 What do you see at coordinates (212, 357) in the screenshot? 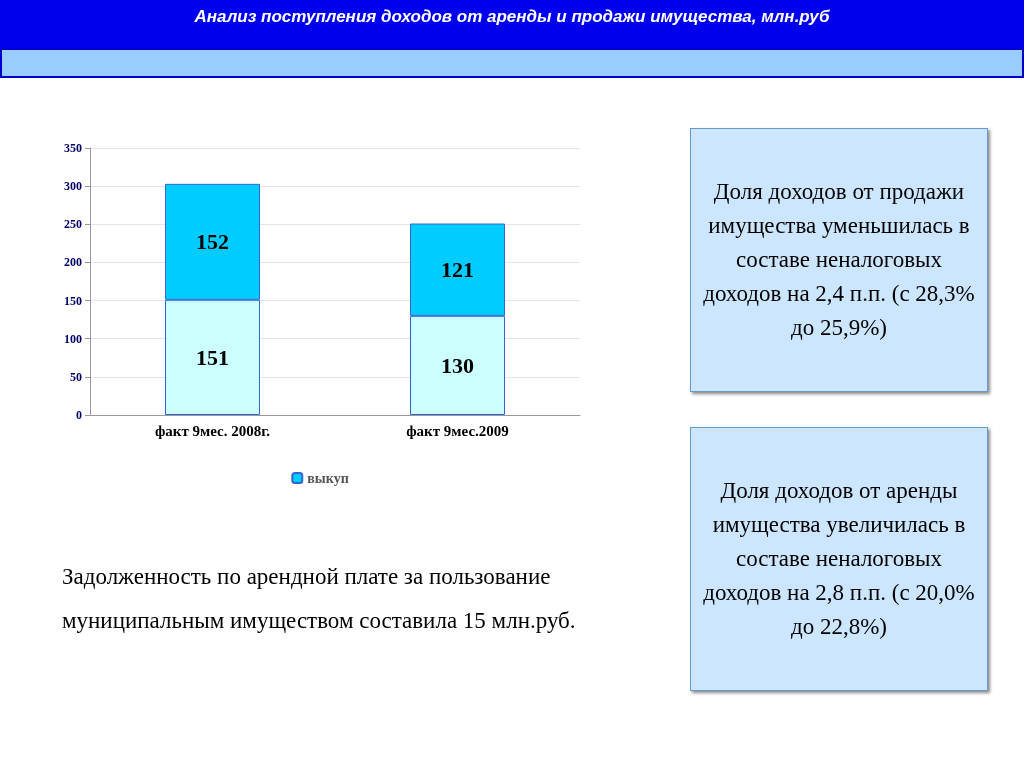
I see `data-label: 151` at bounding box center [212, 357].